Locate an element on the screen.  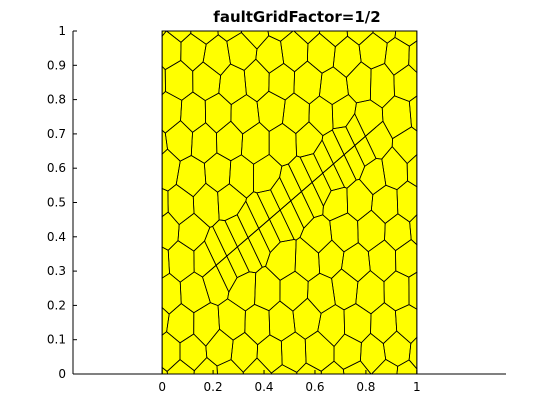
x-tick-label: 0.6 is located at coordinates (314, 387).